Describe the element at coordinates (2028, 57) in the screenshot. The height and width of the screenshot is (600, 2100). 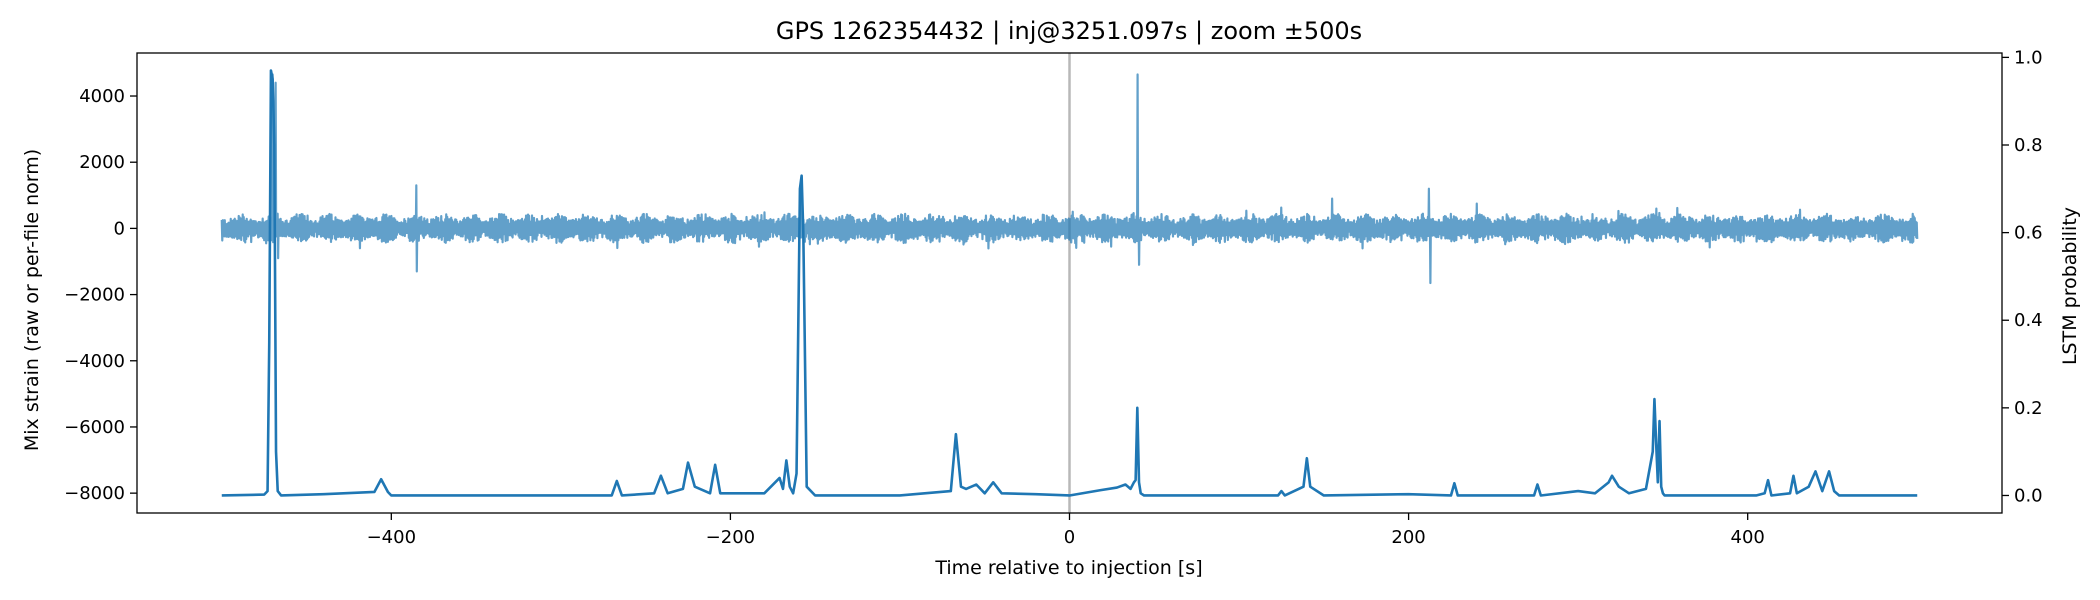
I see `y-right-tick-label: 1.0` at that location.